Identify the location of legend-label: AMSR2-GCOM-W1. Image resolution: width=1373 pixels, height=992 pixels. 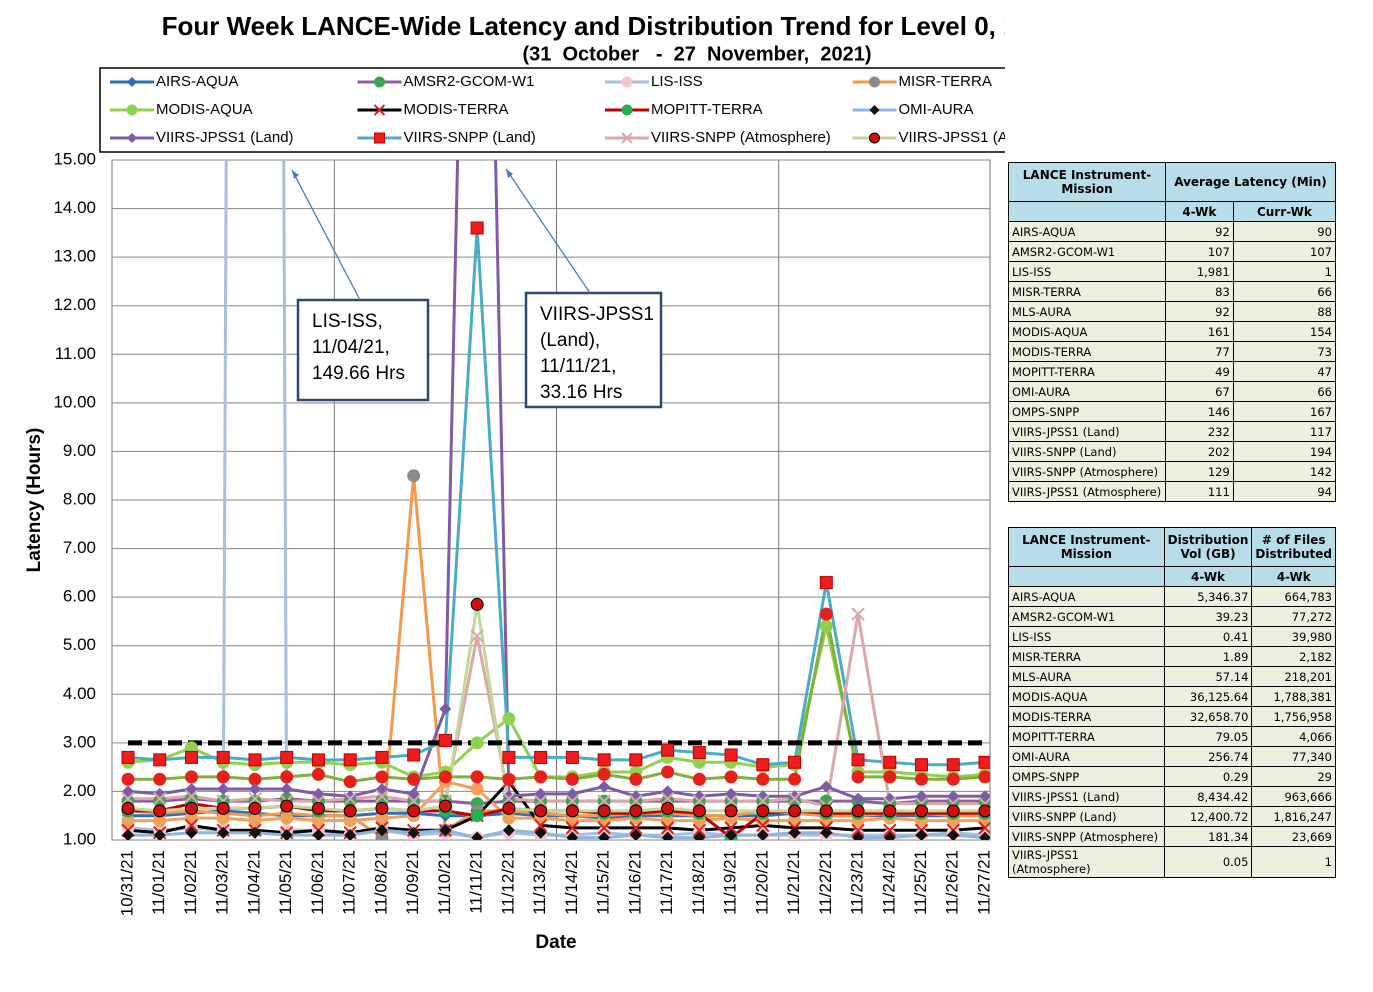
(469, 81).